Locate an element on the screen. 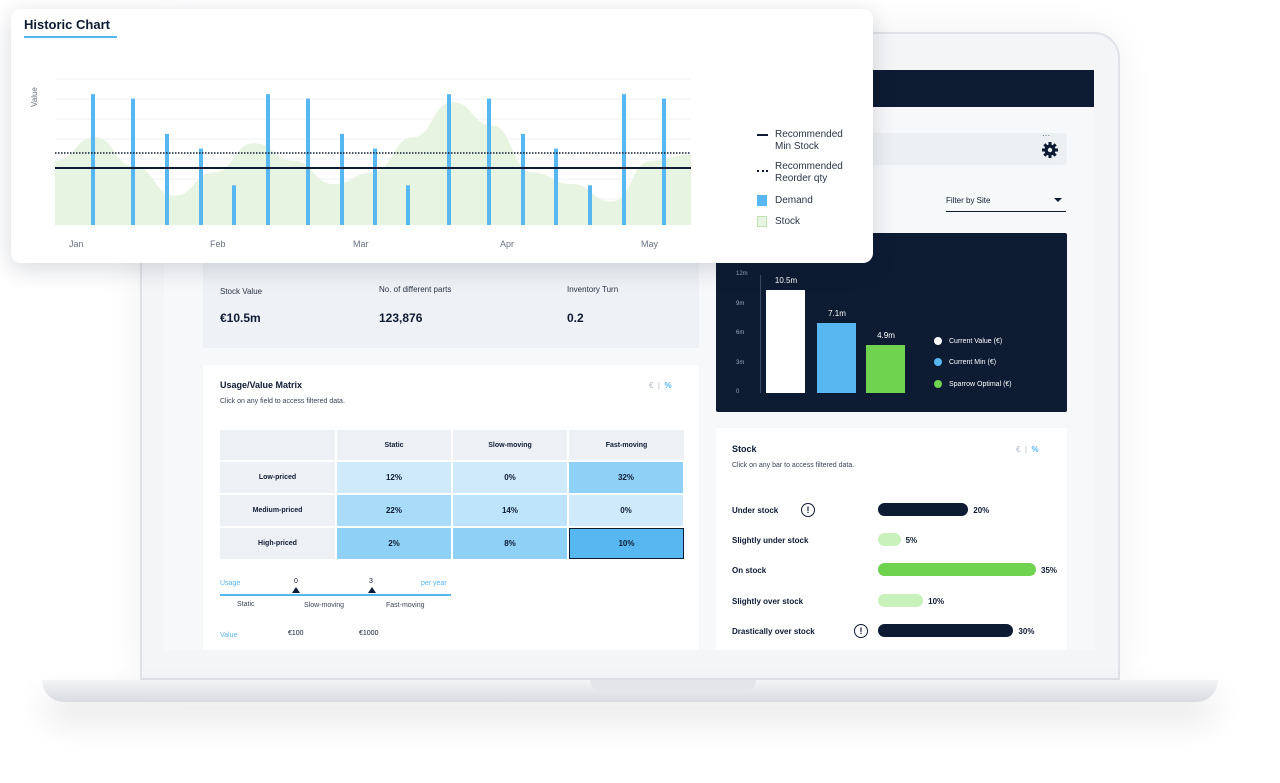  matrix-unit-toggle: € | % is located at coordinates (660, 385).